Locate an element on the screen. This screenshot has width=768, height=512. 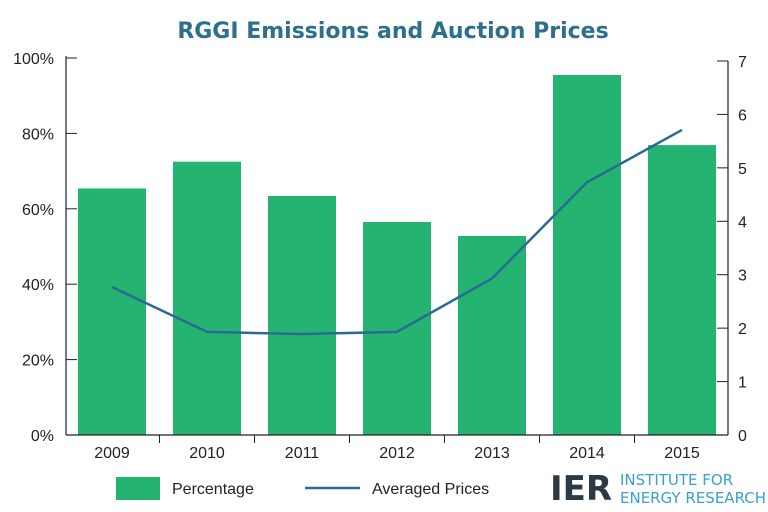
ier-logo: IER INSTITUTE FOR ENERGY RESEARCH is located at coordinates (658, 489).